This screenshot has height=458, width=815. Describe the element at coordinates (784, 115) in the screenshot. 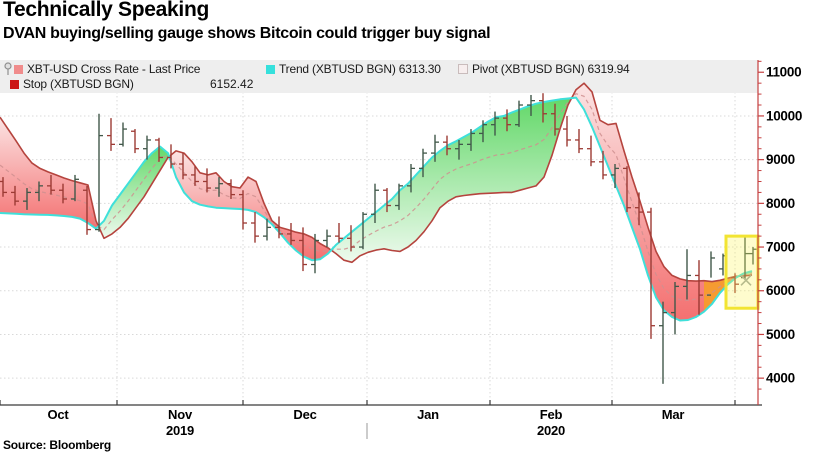

I see `y-axis-label: 10000` at that location.